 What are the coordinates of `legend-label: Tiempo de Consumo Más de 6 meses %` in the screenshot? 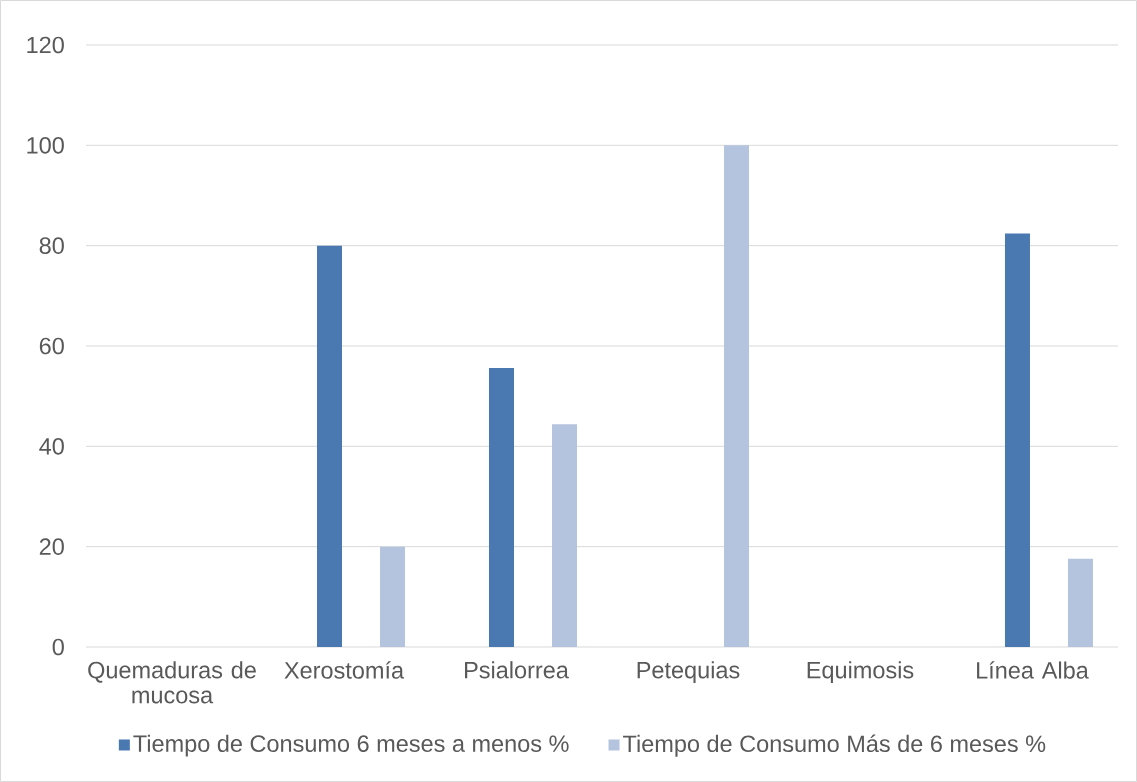 It's located at (834, 745).